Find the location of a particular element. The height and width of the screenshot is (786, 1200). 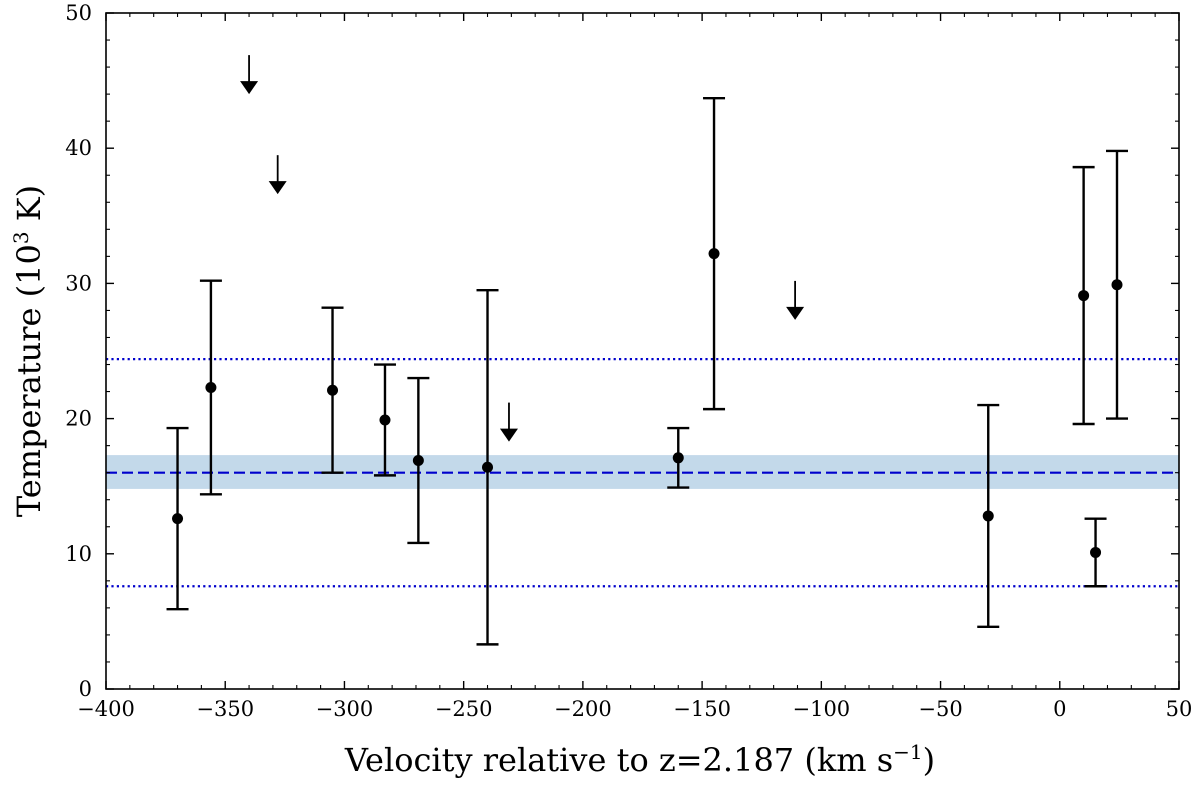

x-tick-label: −300 is located at coordinates (345, 709).